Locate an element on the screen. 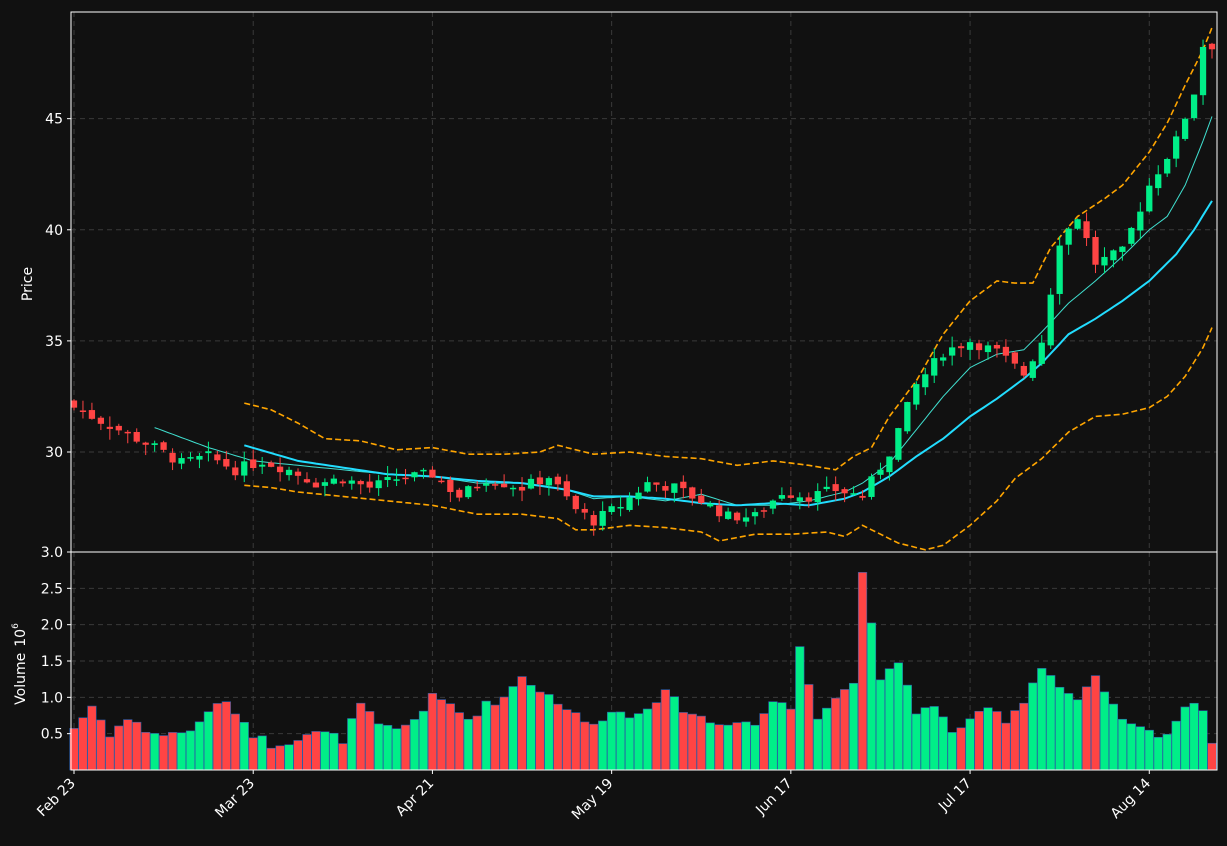  price-axis-label: Price is located at coordinates (28, 284).